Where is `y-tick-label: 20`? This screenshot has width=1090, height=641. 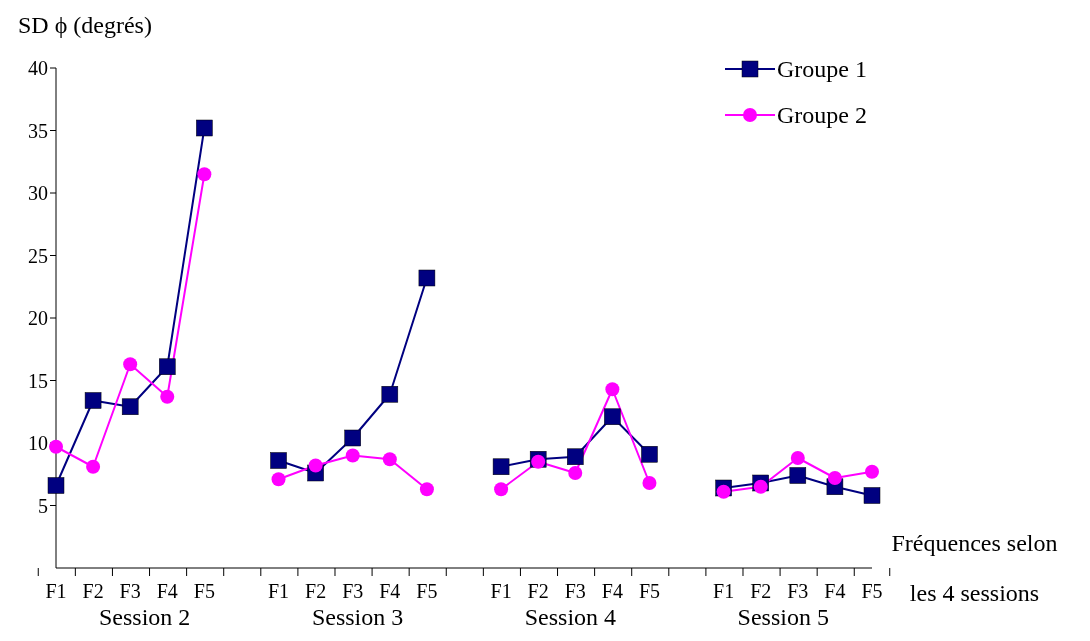
y-tick-label: 20 is located at coordinates (38, 318).